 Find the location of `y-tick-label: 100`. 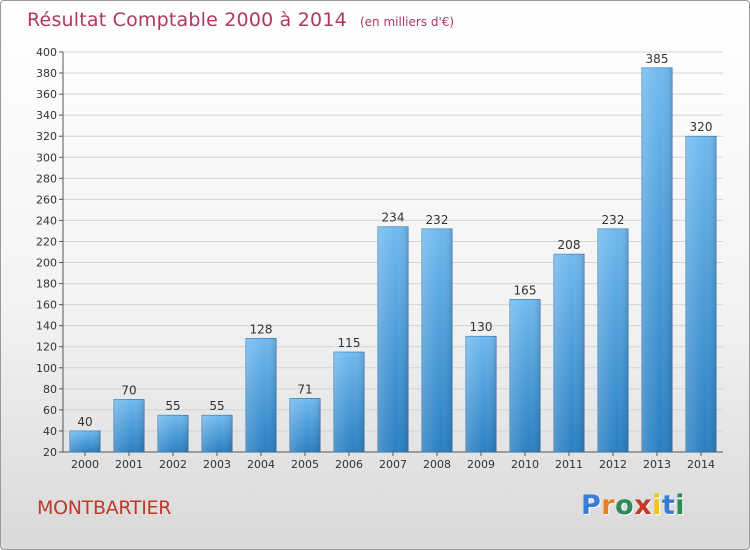

y-tick-label: 100 is located at coordinates (46, 368).